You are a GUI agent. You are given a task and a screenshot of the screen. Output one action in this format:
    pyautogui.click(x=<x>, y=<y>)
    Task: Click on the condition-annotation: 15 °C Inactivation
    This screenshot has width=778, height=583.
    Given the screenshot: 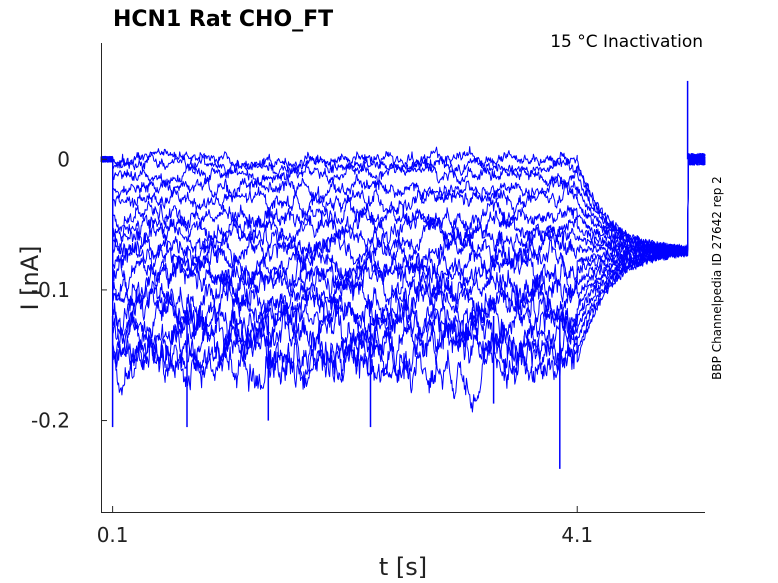 What is the action you would take?
    pyautogui.click(x=626, y=42)
    